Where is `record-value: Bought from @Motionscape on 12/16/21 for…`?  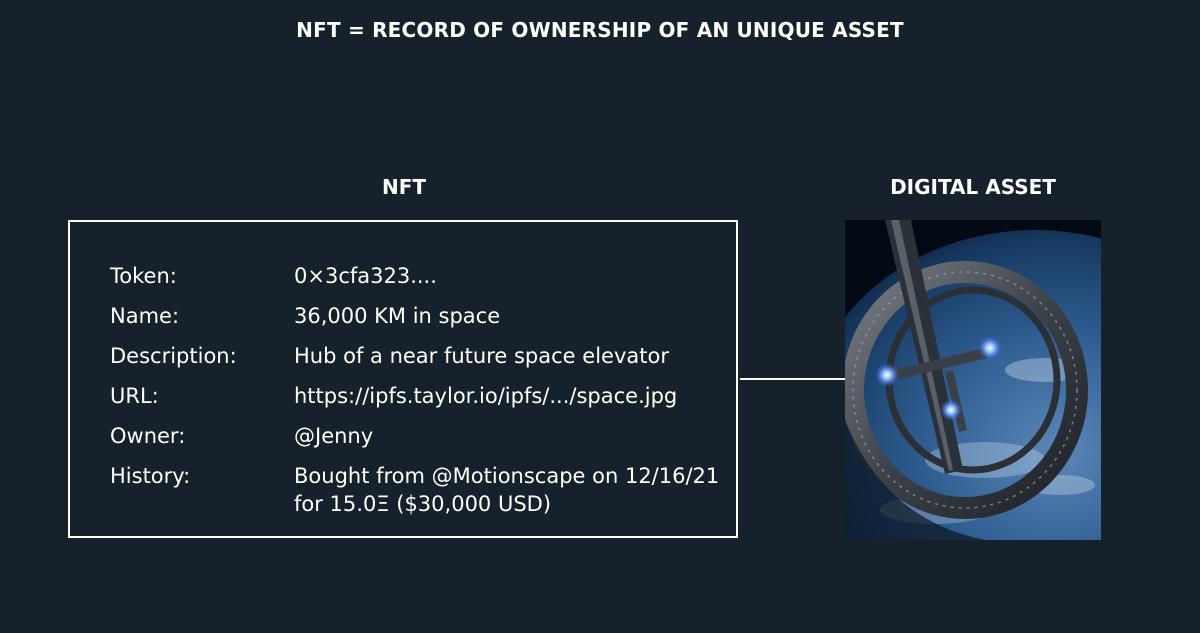 record-value: Bought from @Motionscape on 12/16/21 for… is located at coordinates (507, 490).